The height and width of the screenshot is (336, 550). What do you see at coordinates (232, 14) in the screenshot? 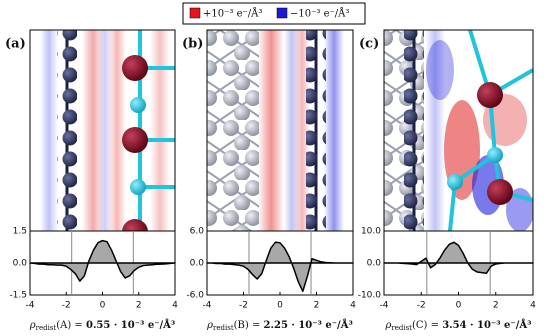
I see `legend-label: +10⁻³ e⁻/Å³` at bounding box center [232, 14].